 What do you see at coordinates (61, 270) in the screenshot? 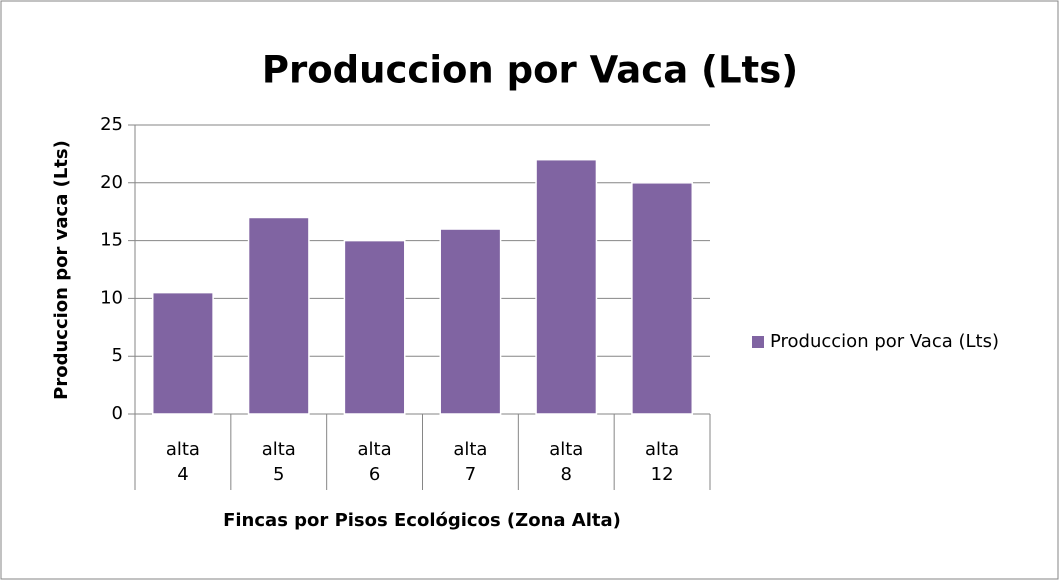
I see `y-axis-label: Produccion por vaca (Lts)` at bounding box center [61, 270].